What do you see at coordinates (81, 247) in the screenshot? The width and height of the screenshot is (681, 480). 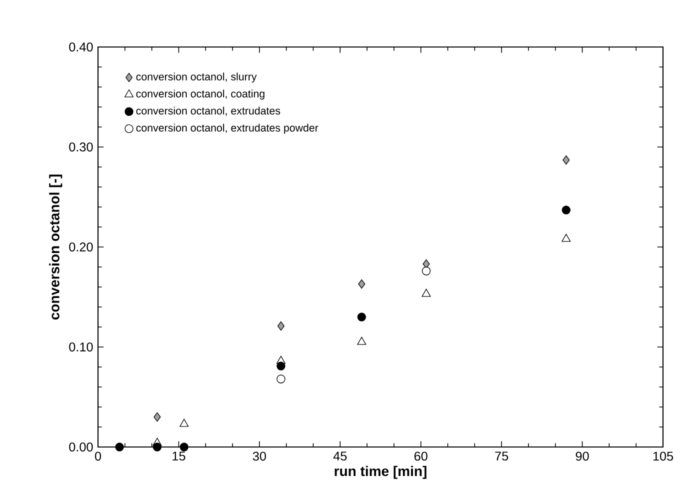 I see `y-tick-label: 0.20` at bounding box center [81, 247].